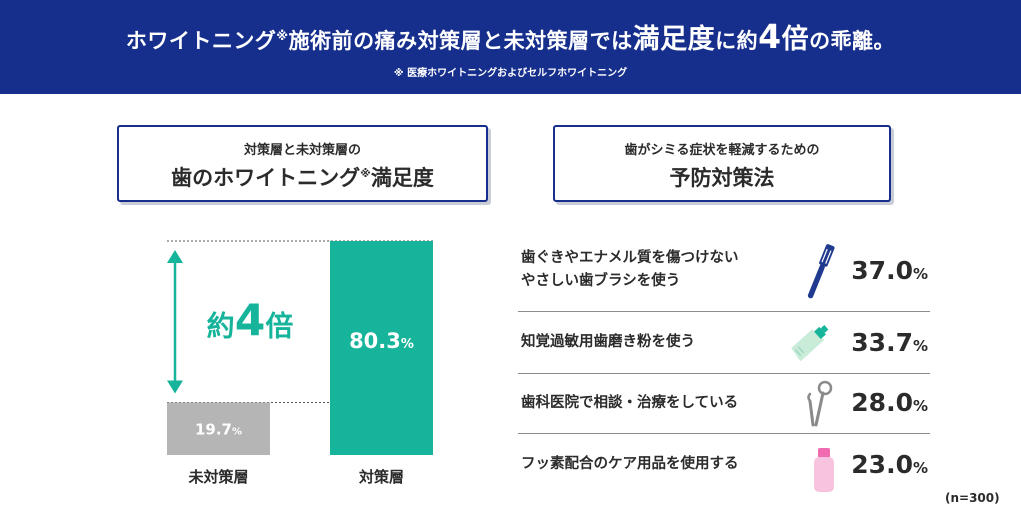 The image size is (1021, 532). What do you see at coordinates (882, 342) in the screenshot?
I see `row-value-number: 33.7` at bounding box center [882, 342].